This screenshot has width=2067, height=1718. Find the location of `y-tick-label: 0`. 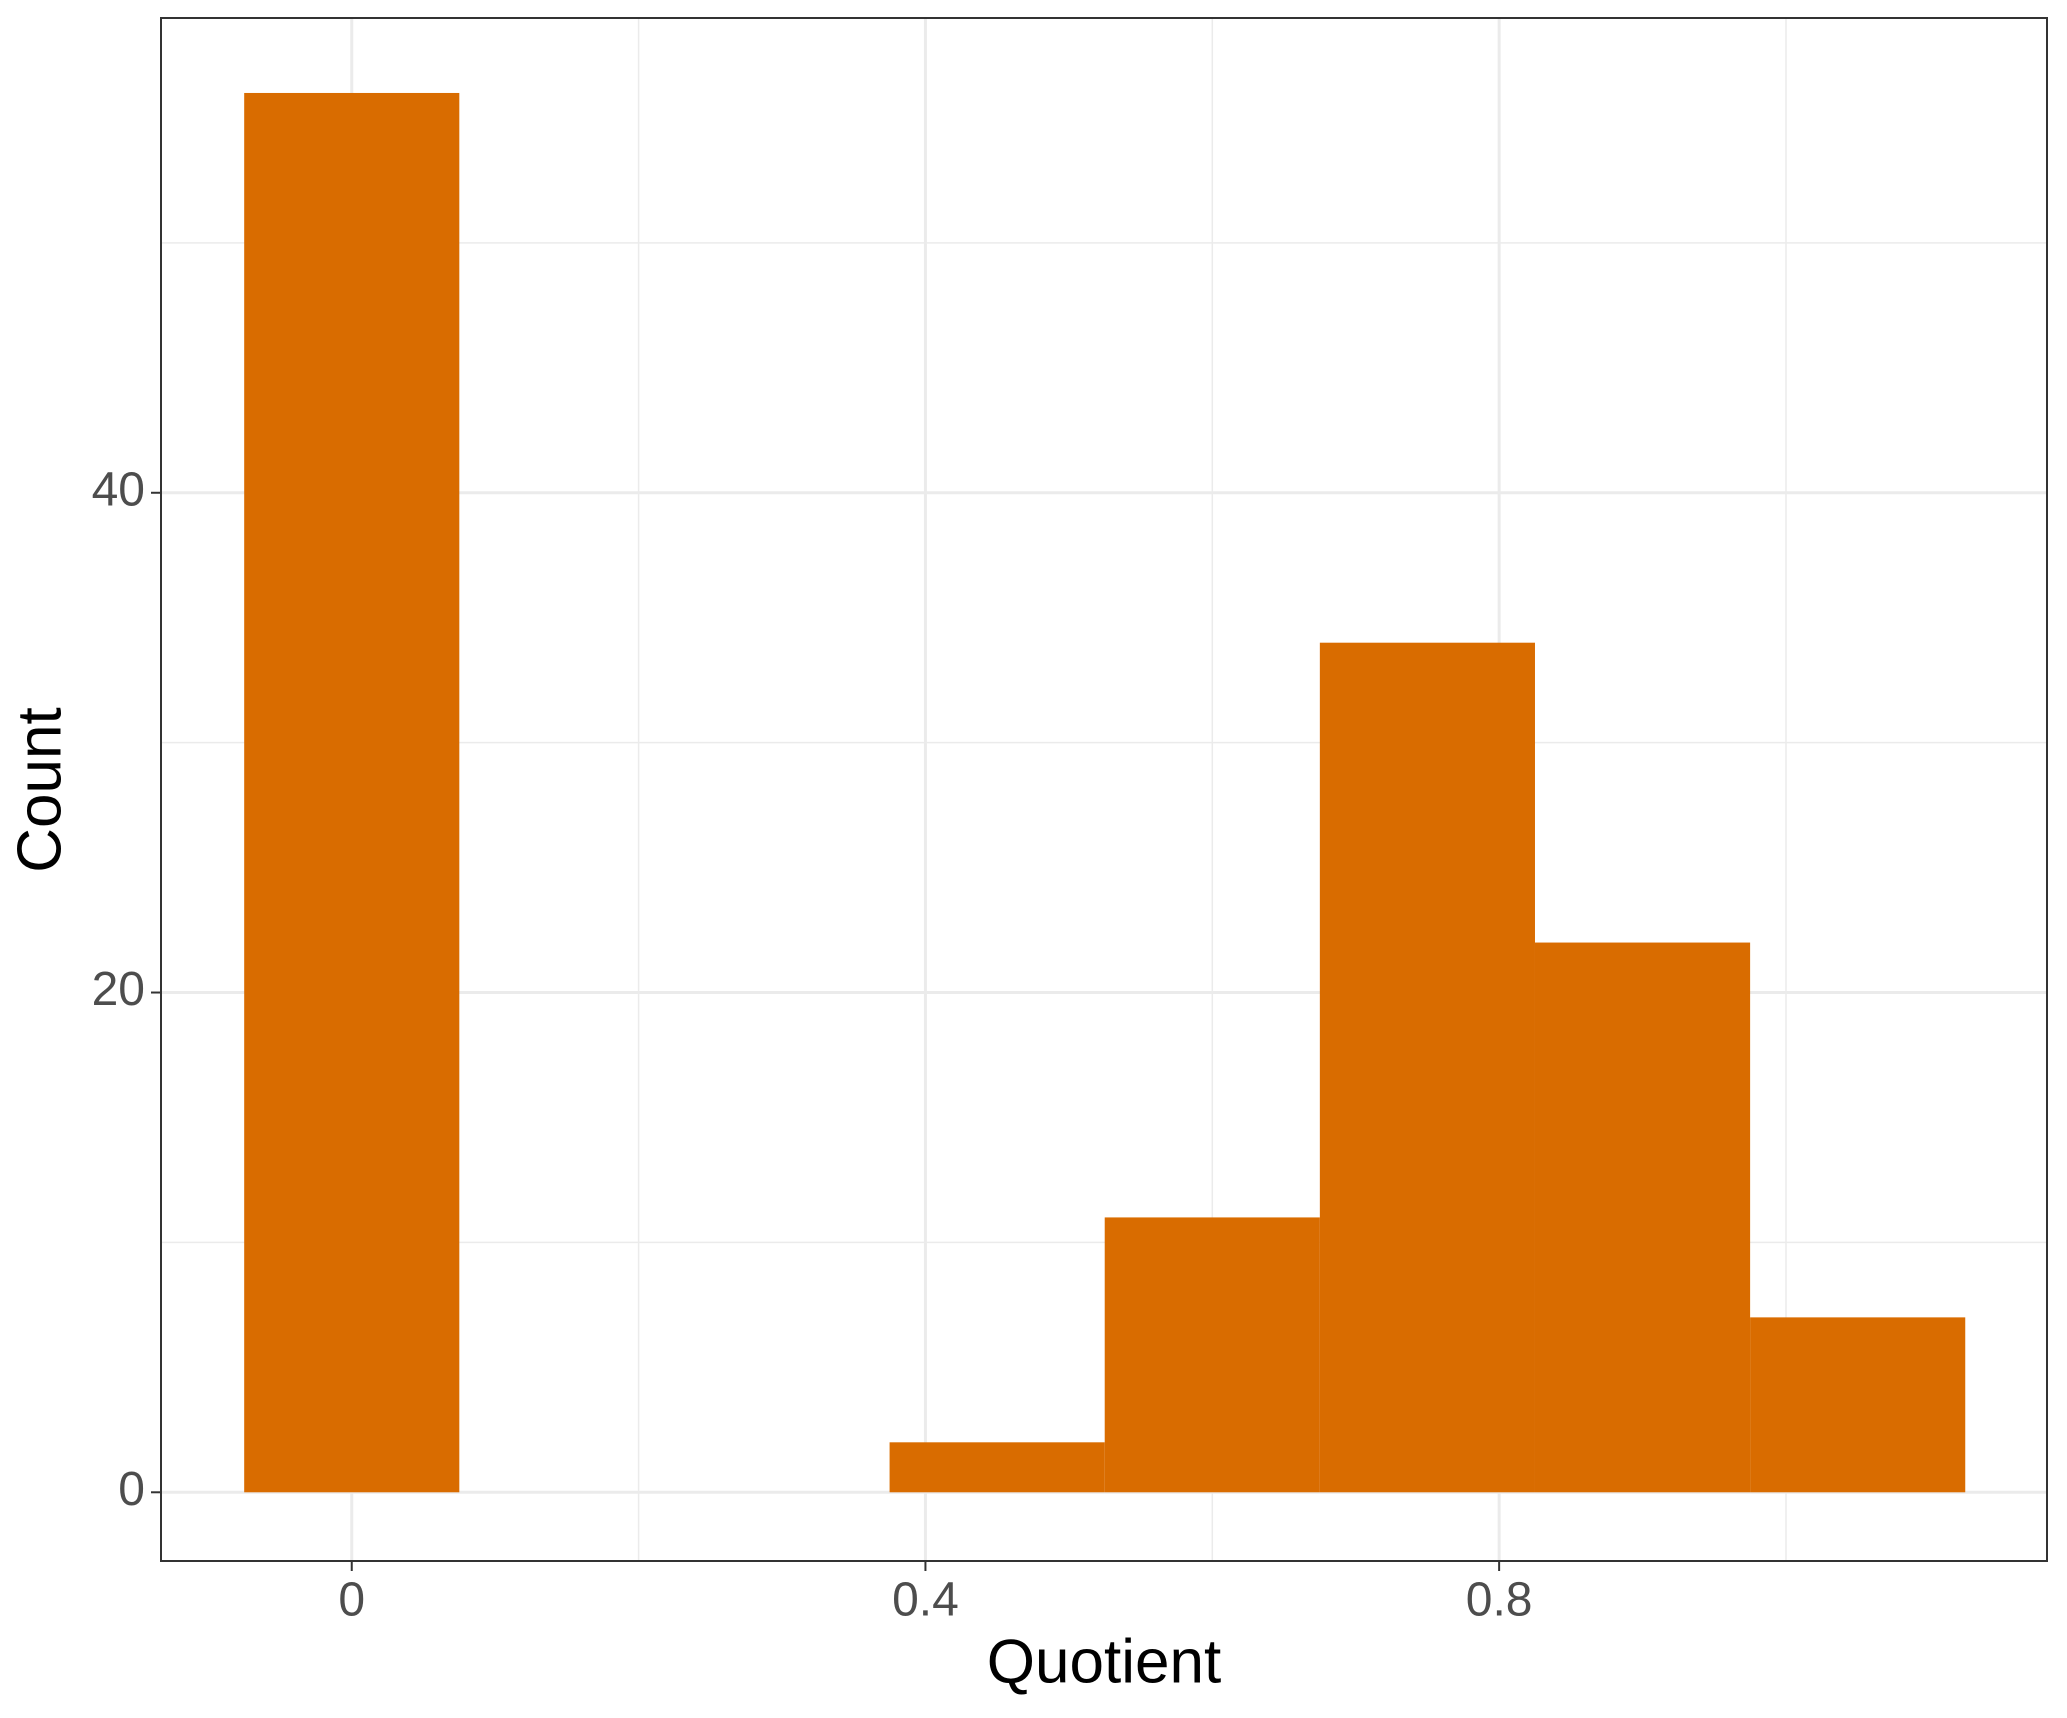

y-tick-label: 0 is located at coordinates (131, 1489).